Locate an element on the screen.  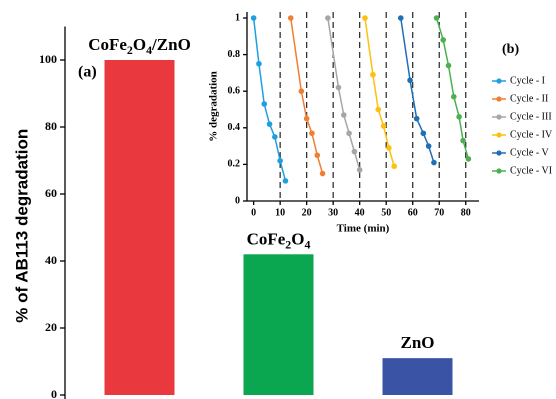
legend-label: Cycle - IV is located at coordinates (531, 134).